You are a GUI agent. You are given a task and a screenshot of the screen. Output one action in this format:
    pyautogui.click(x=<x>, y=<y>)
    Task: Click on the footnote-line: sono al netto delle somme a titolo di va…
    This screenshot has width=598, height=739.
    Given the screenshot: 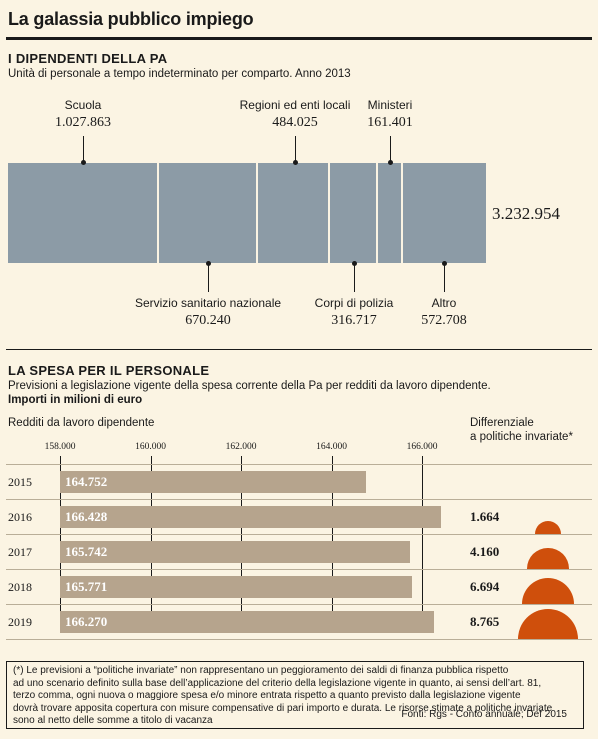 What is the action you would take?
    pyautogui.click(x=113, y=721)
    